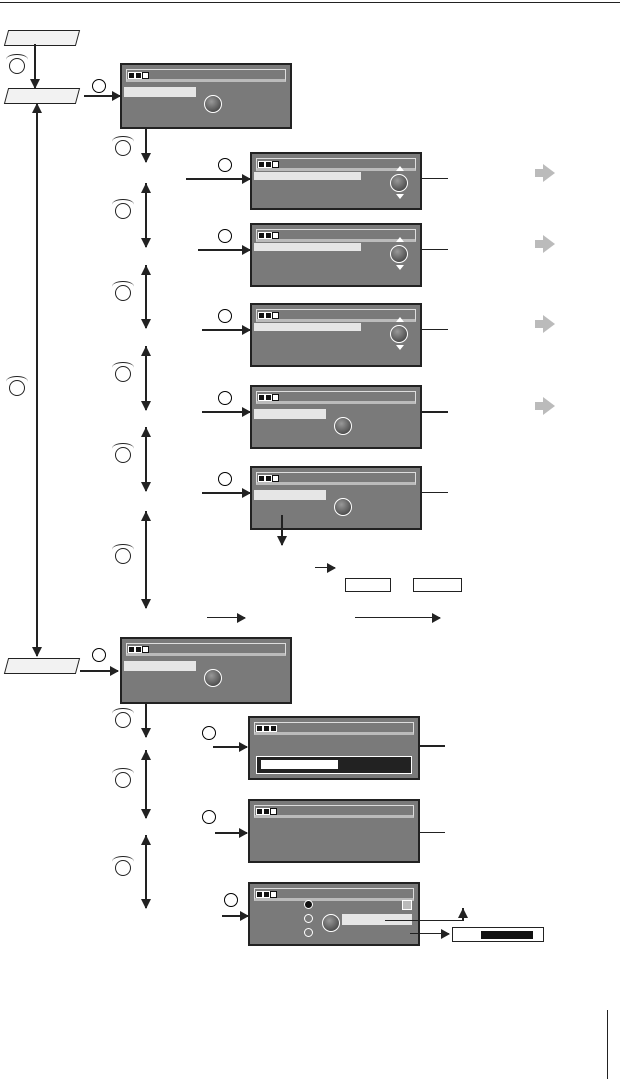 This screenshot has height=1079, width=636. I want to click on radio-button, so click(308, 932).